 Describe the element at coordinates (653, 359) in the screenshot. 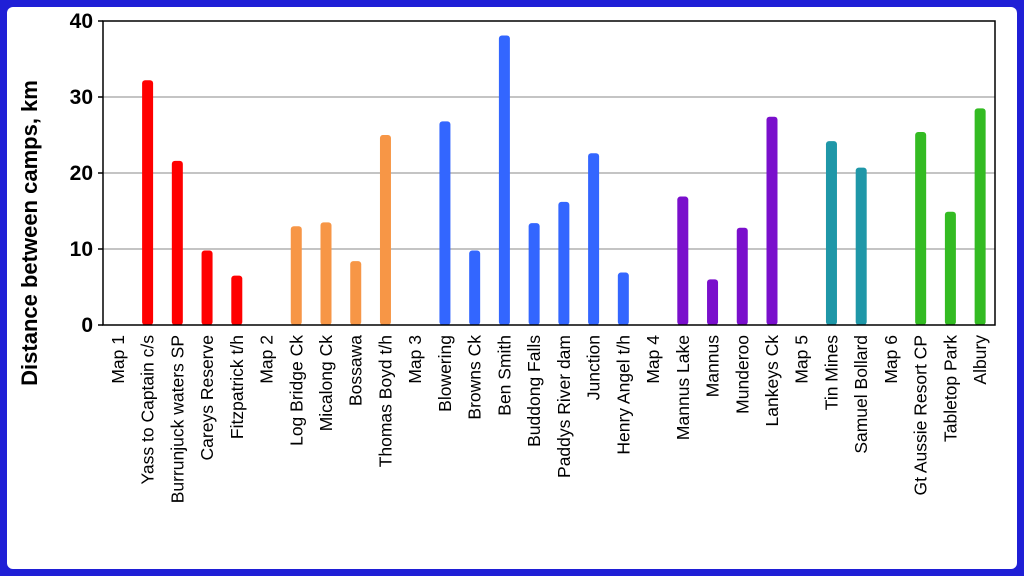

I see `x-tick-label: Map 4` at that location.